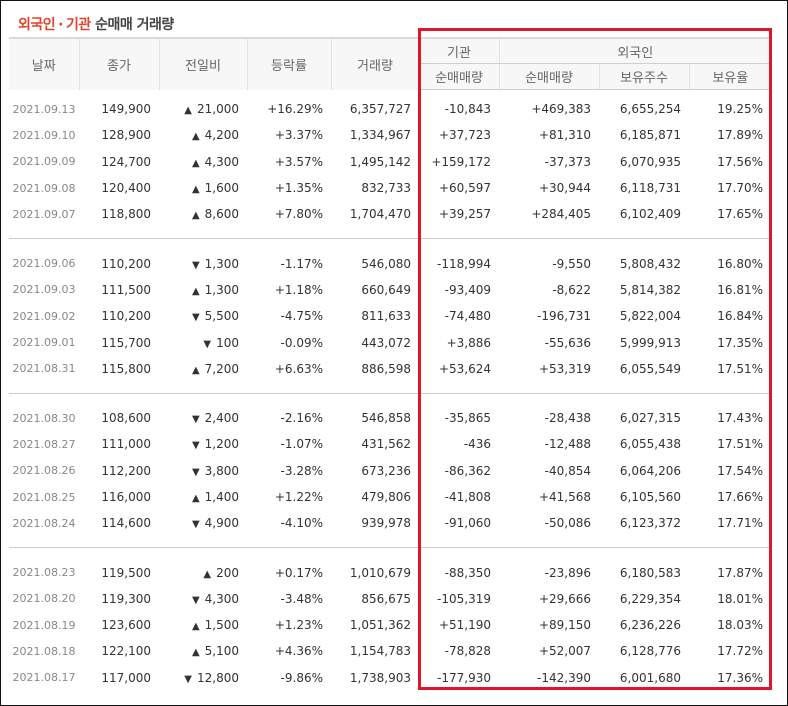 The image size is (788, 706). Describe the element at coordinates (571, 263) in the screenshot. I see `cell-foreign-net: -9,550` at that location.